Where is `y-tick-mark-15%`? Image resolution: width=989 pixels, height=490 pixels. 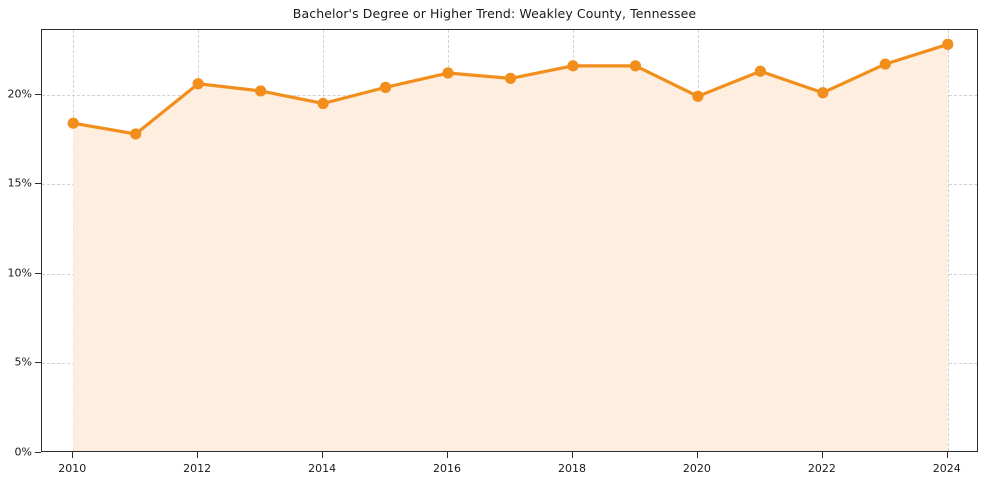 y-tick-mark-15% is located at coordinates (38, 184).